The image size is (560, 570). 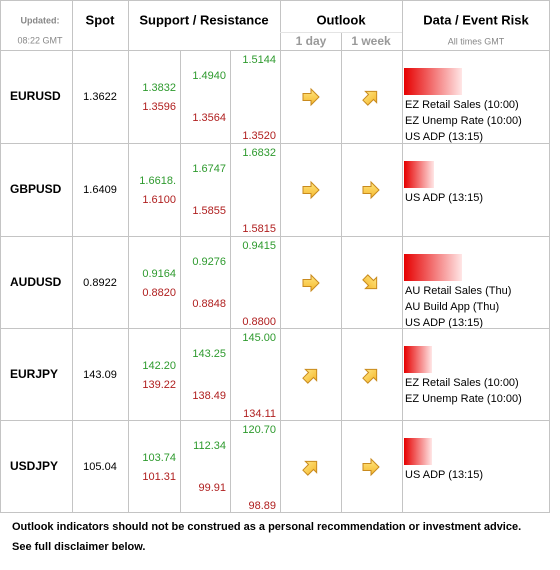 I want to click on event-header: Data / Event Risk, so click(x=476, y=19).